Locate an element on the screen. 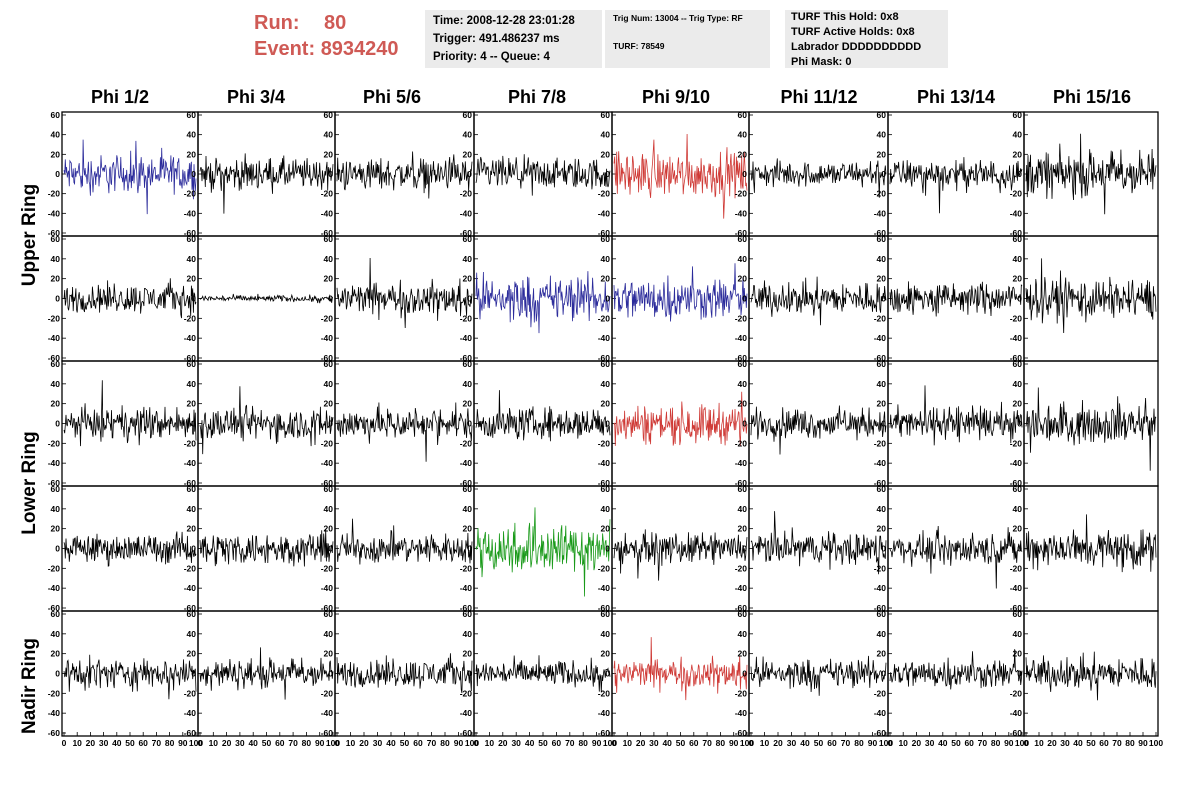 Image resolution: width=1196 pixels, height=786 pixels. x-tick-label: 60 is located at coordinates (557, 743).